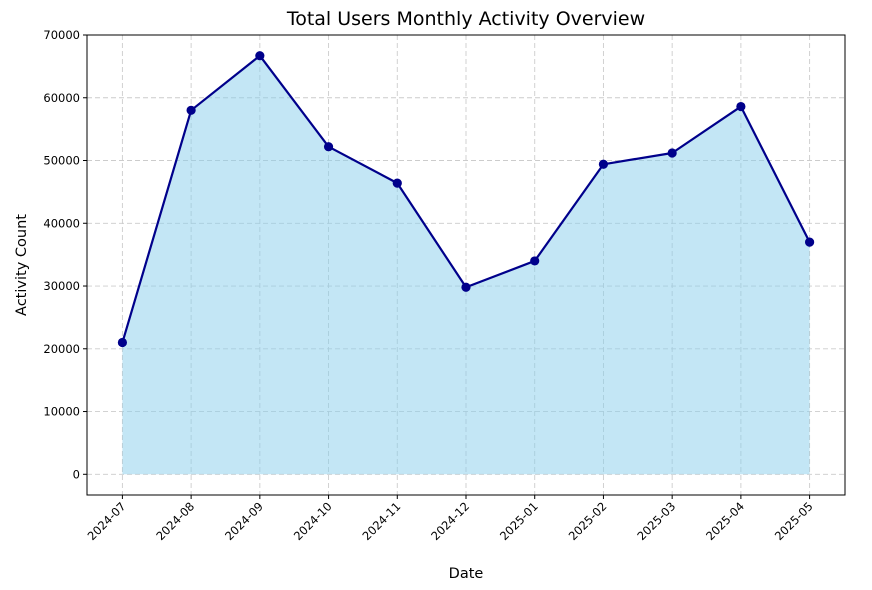 This screenshot has width=872, height=590. What do you see at coordinates (519, 521) in the screenshot?
I see `x-tick-label: 2025-01` at bounding box center [519, 521].